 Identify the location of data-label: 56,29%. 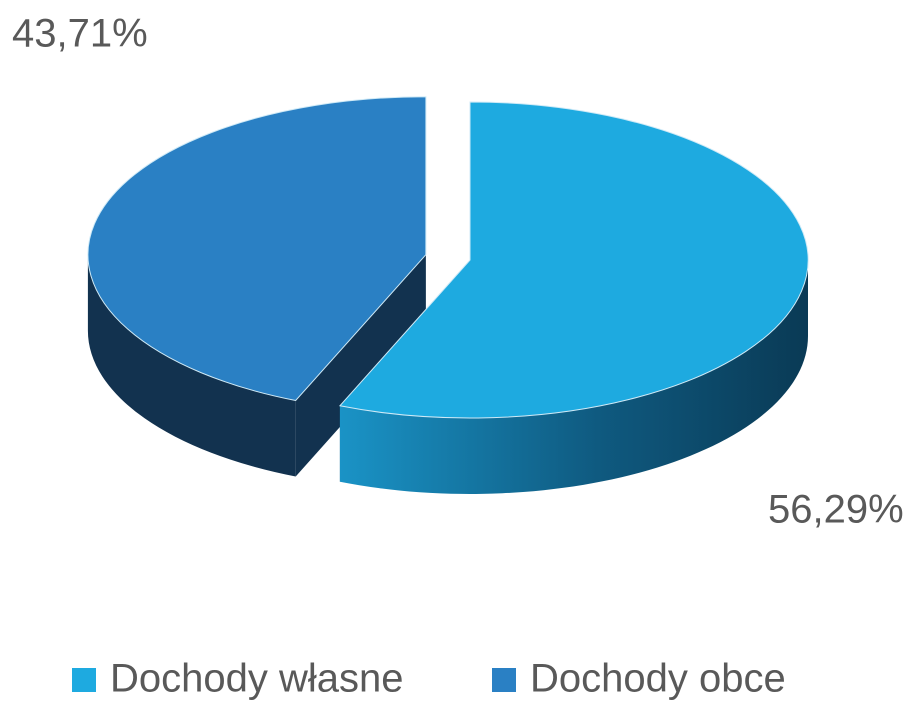
(836, 510).